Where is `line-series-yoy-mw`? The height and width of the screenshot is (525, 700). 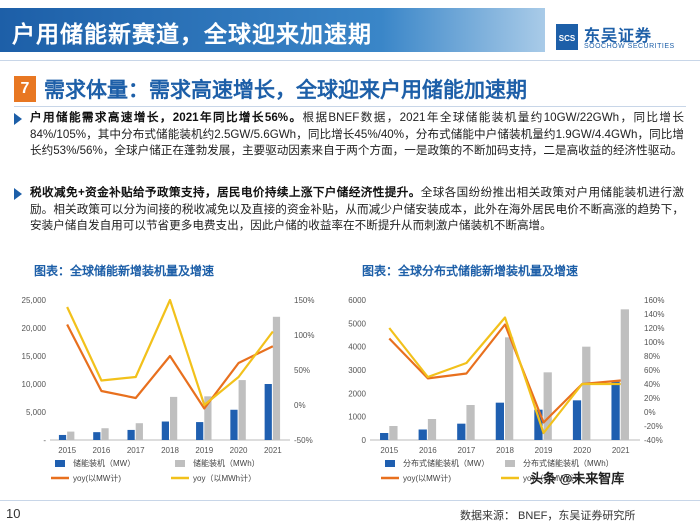 line-series-yoy-mw is located at coordinates (170, 366).